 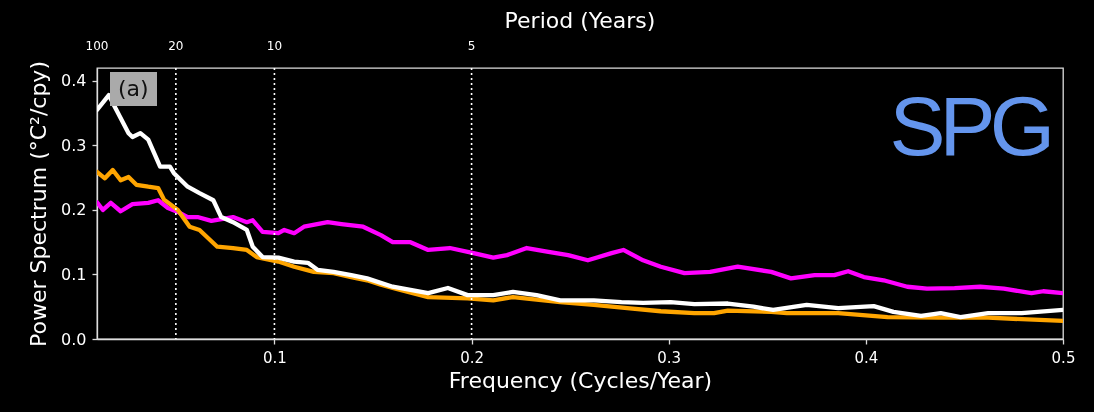 I want to click on text: 100, so click(x=97, y=46).